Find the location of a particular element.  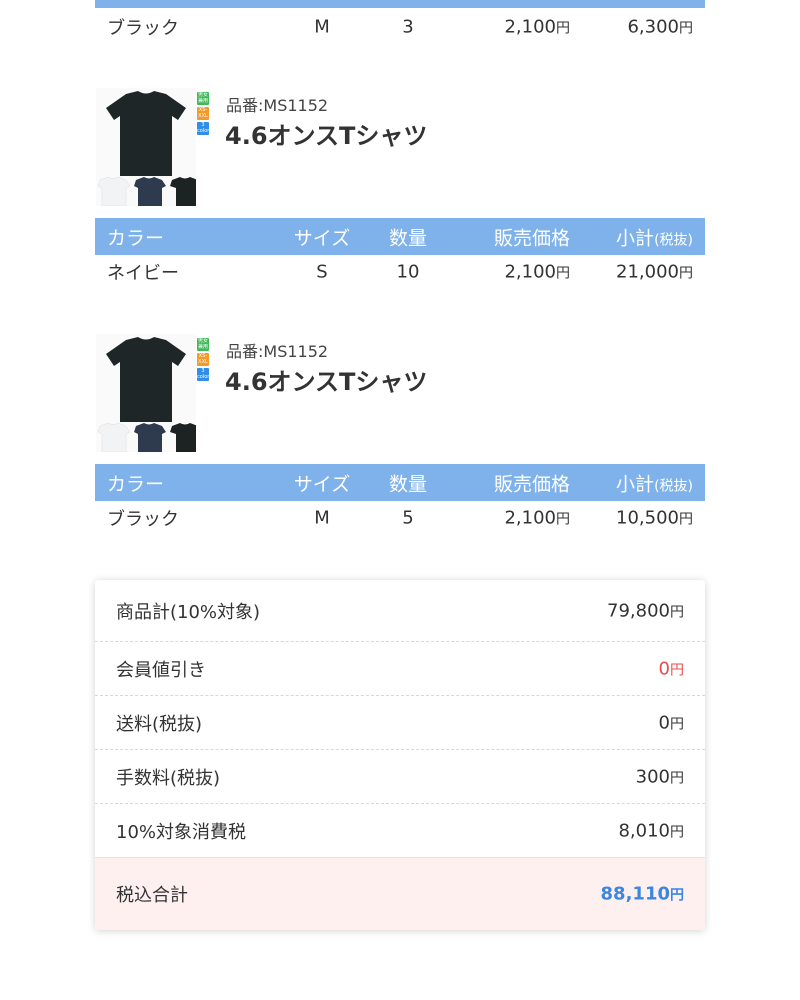

subtotal-cell: 21,000円 is located at coordinates (654, 272).